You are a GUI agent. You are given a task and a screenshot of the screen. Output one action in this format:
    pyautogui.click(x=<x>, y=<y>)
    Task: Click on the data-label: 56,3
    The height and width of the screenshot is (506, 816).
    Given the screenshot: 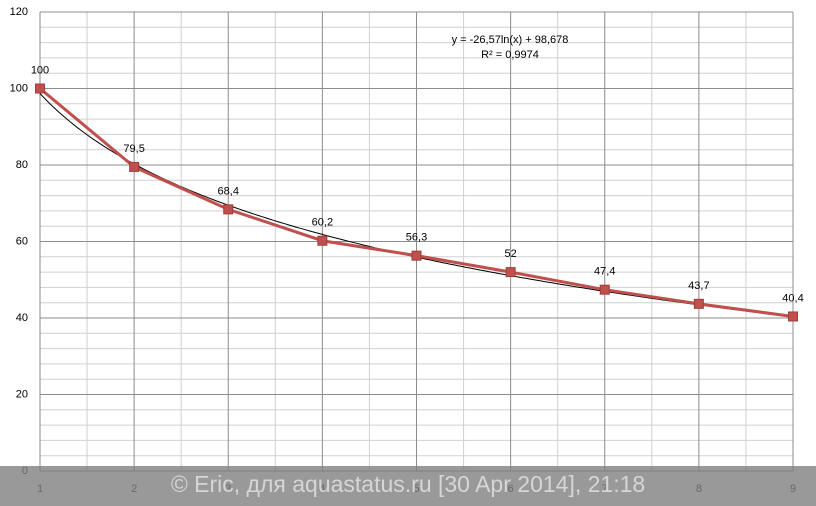 What is the action you would take?
    pyautogui.click(x=416, y=238)
    